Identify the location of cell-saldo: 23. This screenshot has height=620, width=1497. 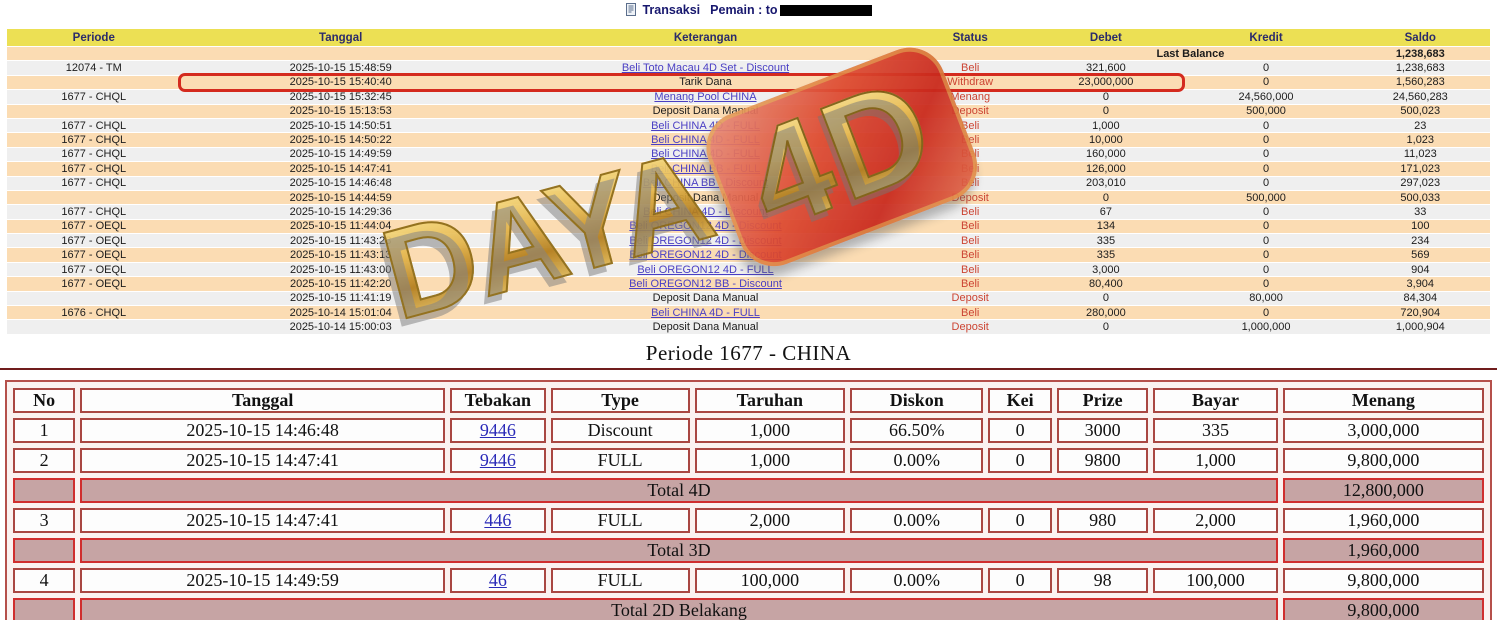
(1420, 125).